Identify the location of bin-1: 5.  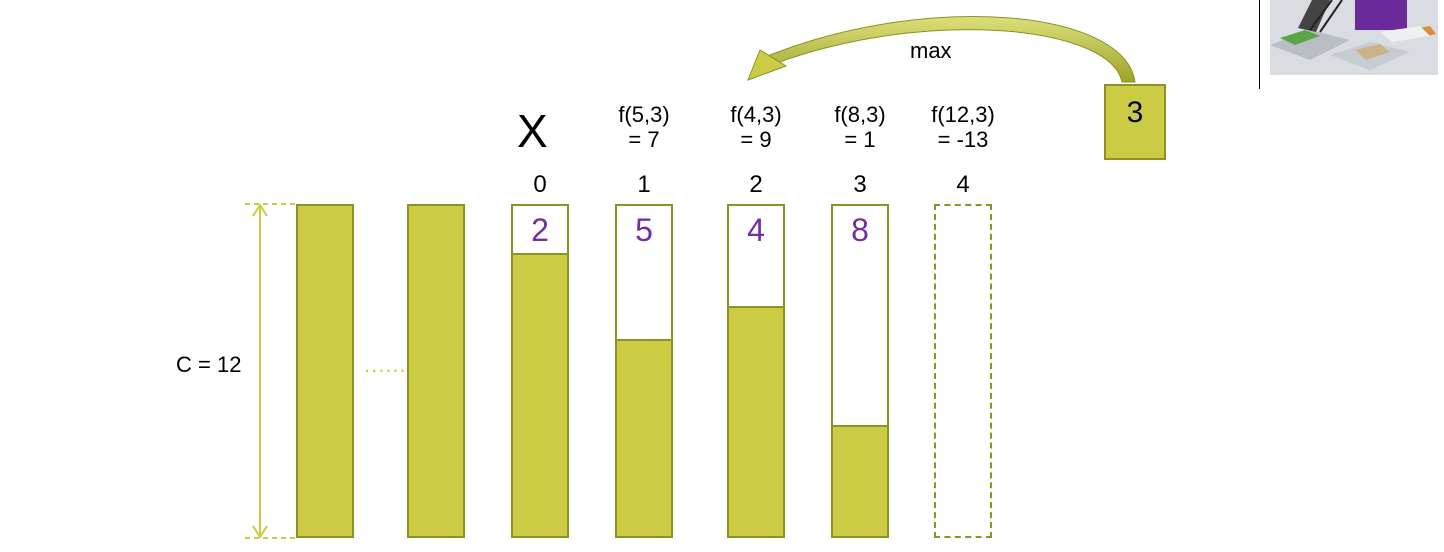
(644, 371).